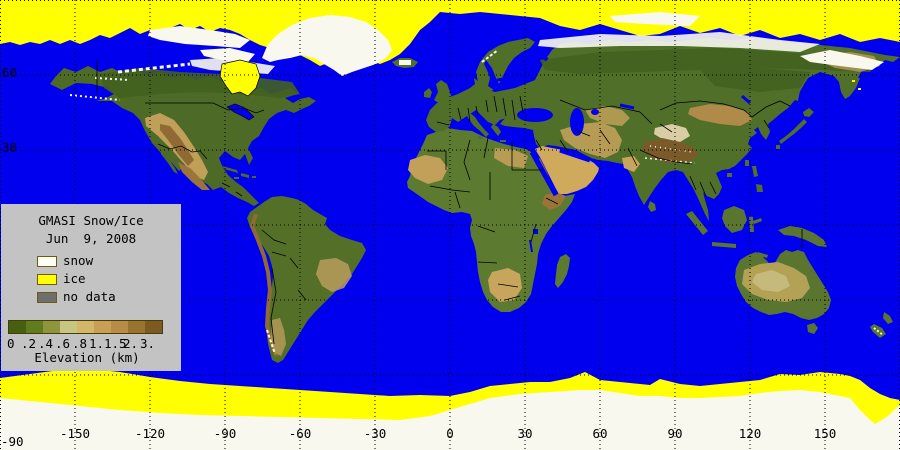  I want to click on hudson-bay-ice, so click(540, 78).